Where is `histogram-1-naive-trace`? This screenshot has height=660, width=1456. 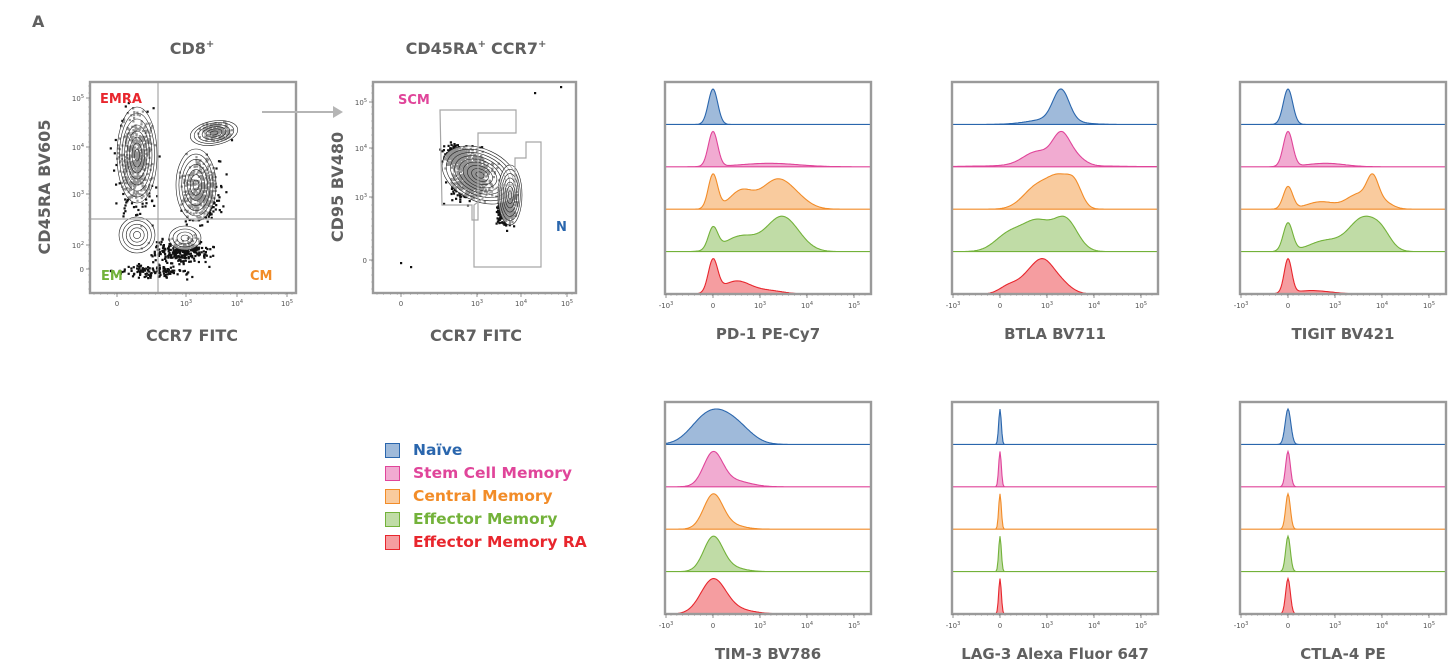
histogram-1-naive-trace is located at coordinates (768, 106).